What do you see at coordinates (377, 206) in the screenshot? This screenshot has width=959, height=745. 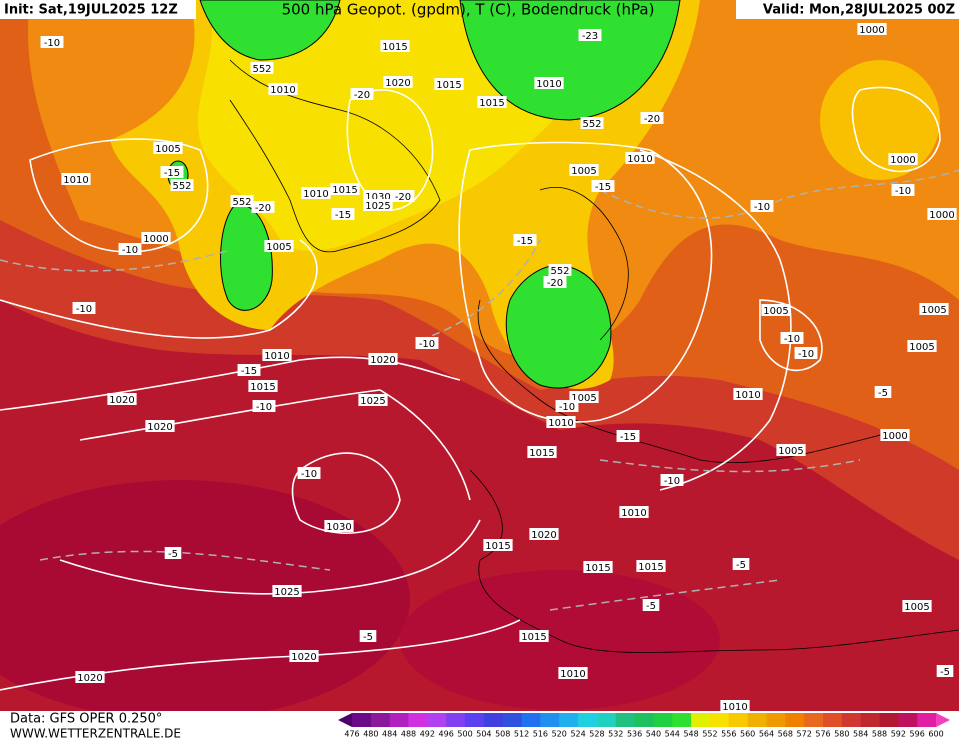 I see `contour-label: 1025` at bounding box center [377, 206].